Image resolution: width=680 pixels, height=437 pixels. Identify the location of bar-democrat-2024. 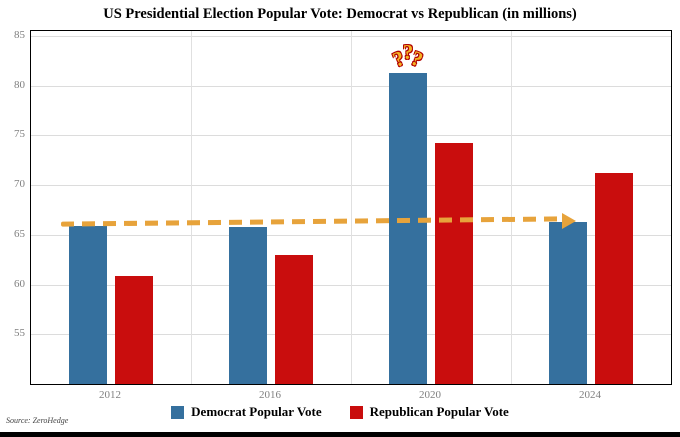
(568, 302).